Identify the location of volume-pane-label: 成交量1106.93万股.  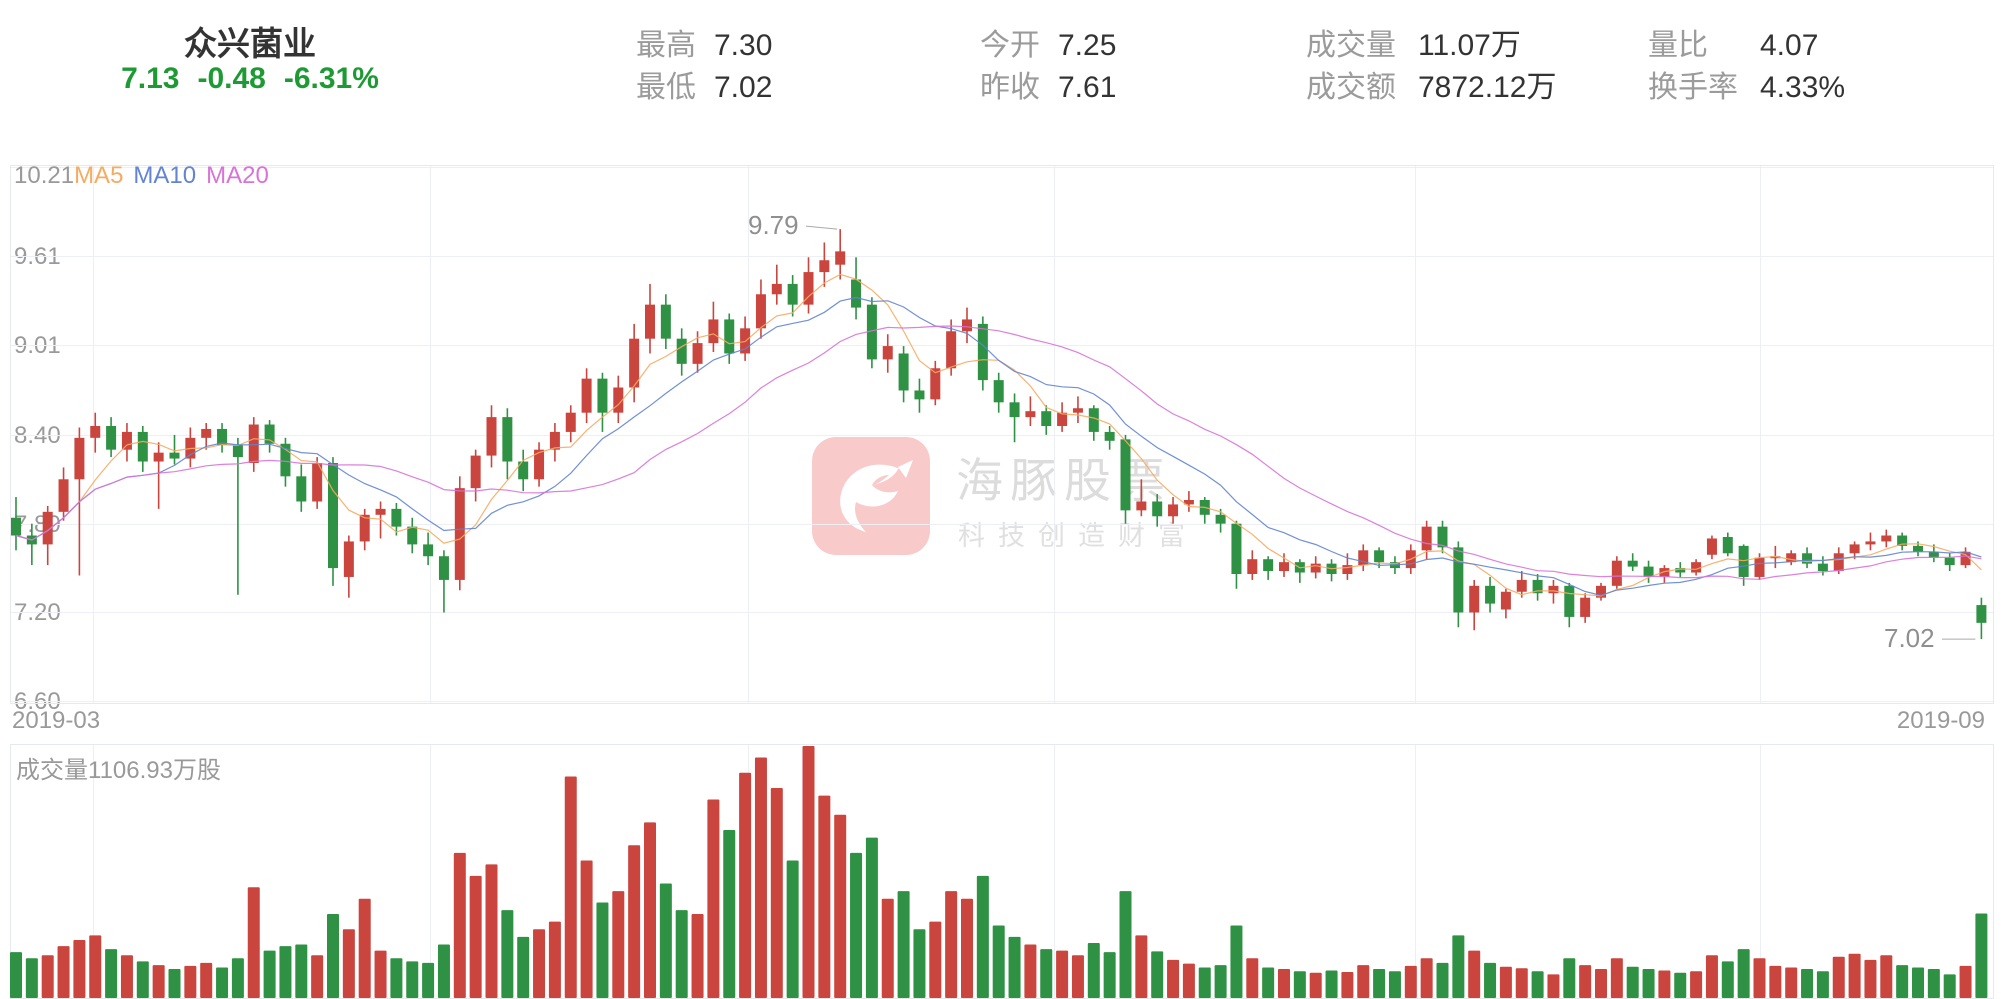
(118, 770).